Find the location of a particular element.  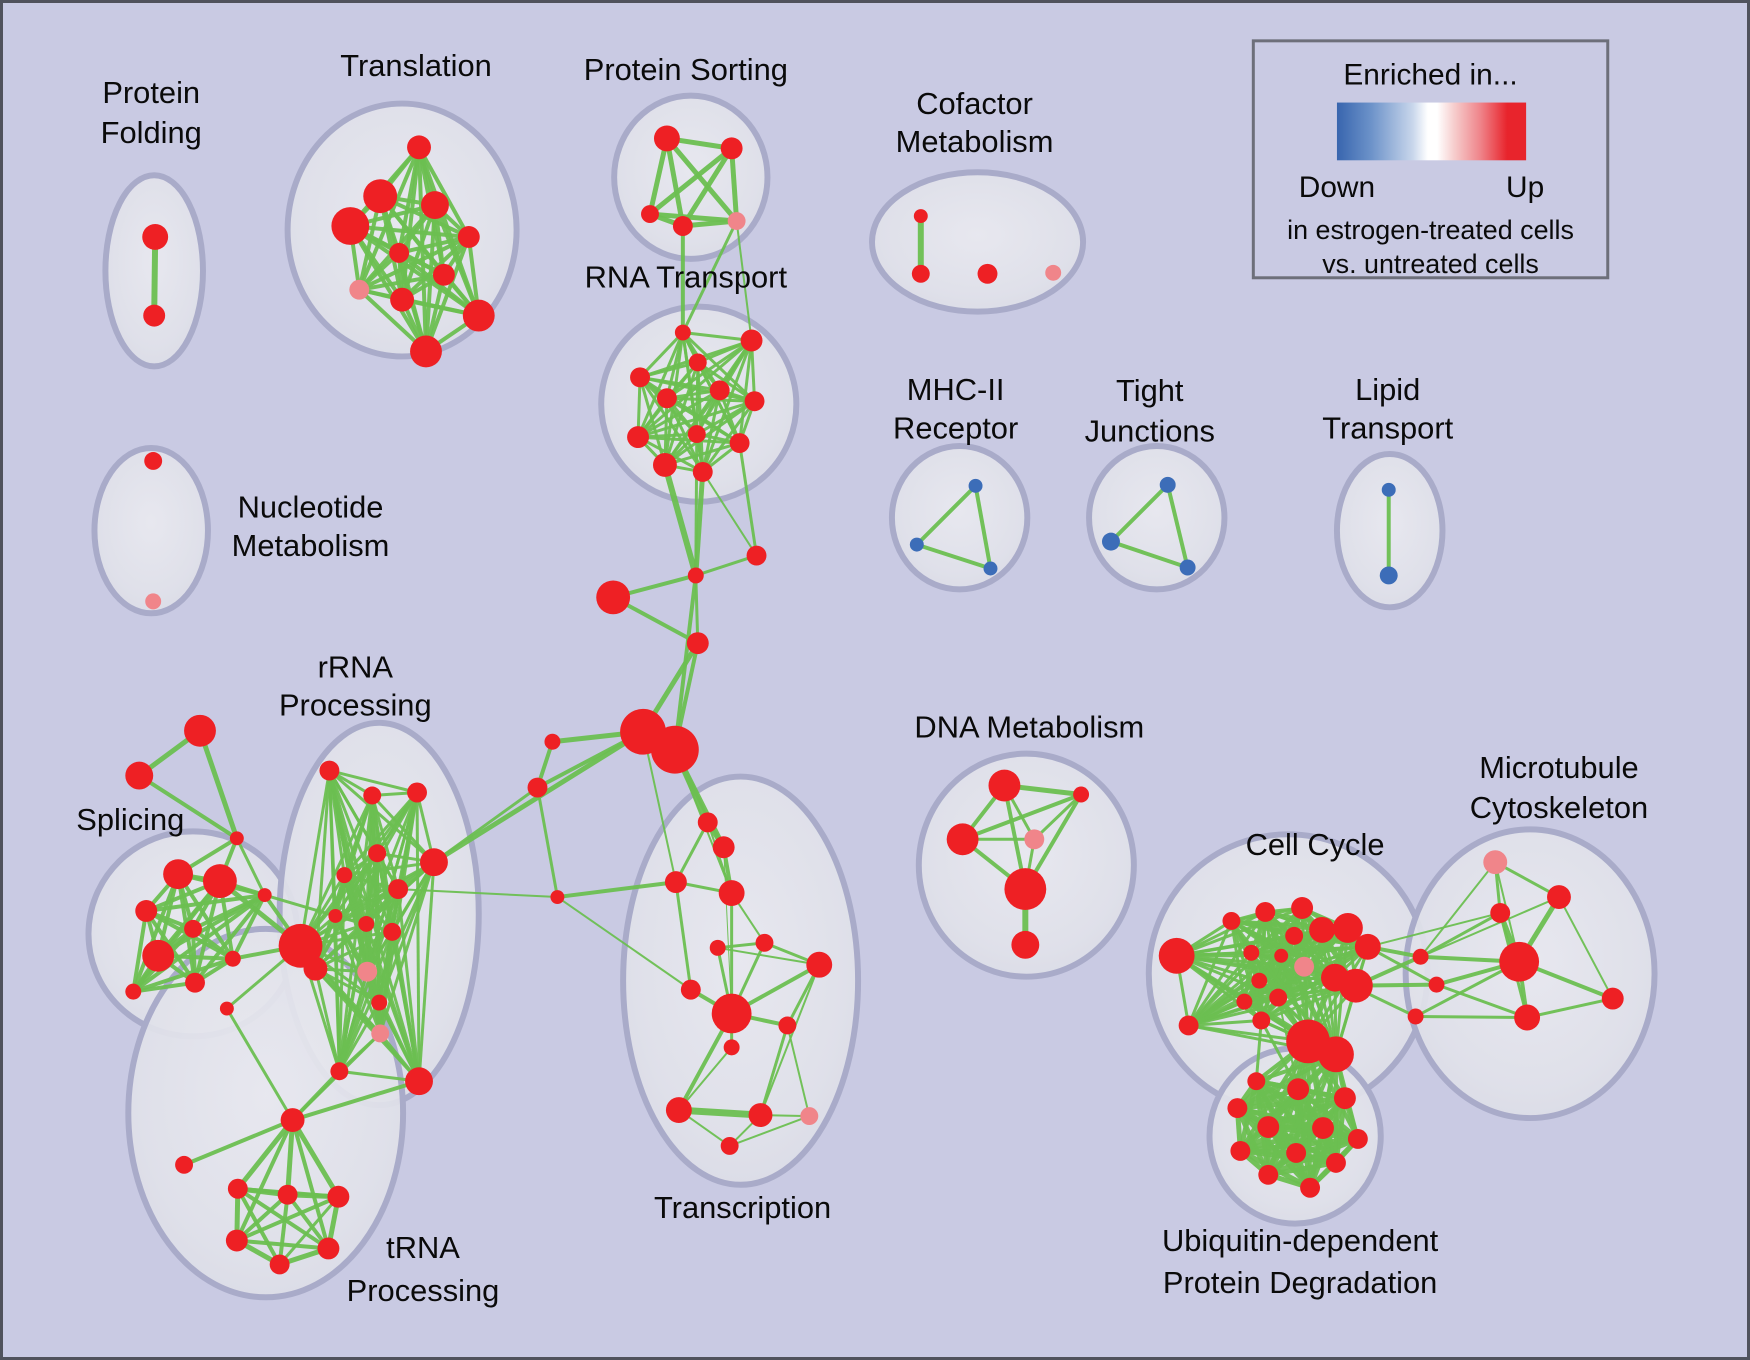

cluster-label-cofactor-metabolism: Metabolism is located at coordinates (975, 141).